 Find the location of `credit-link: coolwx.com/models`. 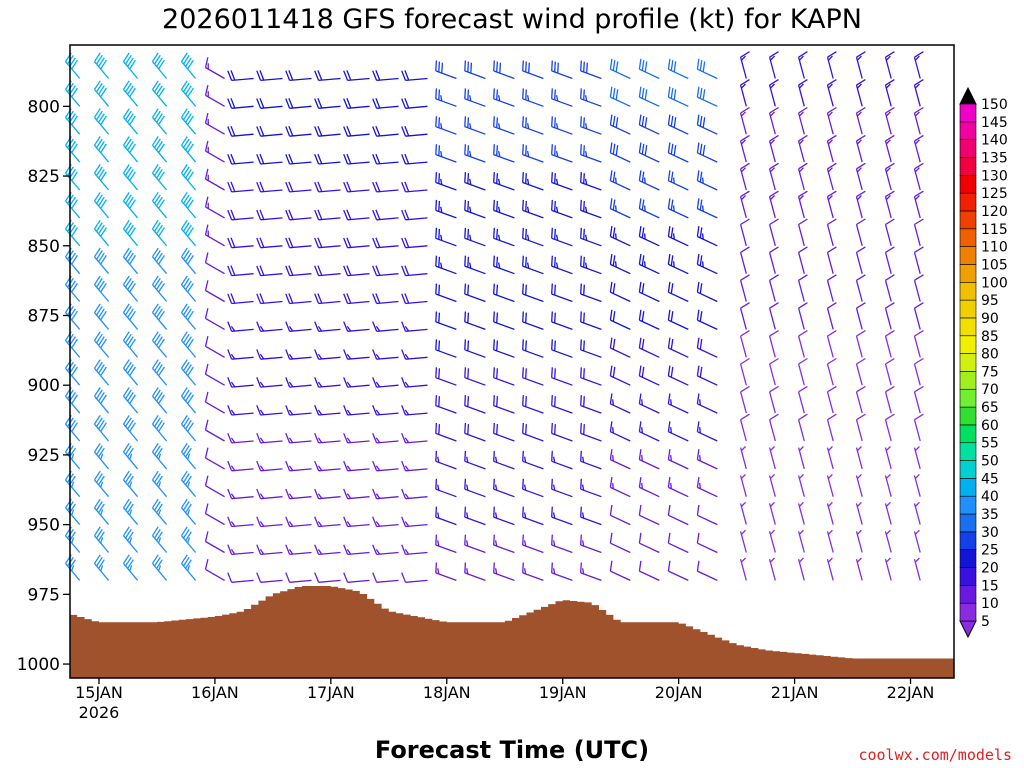

credit-link: coolwx.com/models is located at coordinates (935, 755).